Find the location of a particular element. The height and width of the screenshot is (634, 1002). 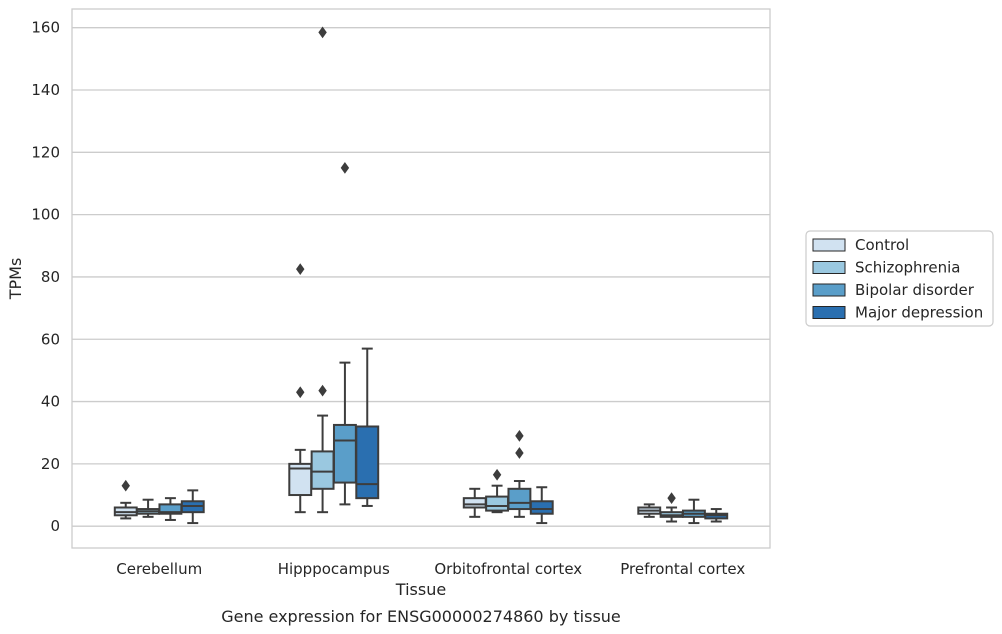

legend-label: Major depression is located at coordinates (919, 313).